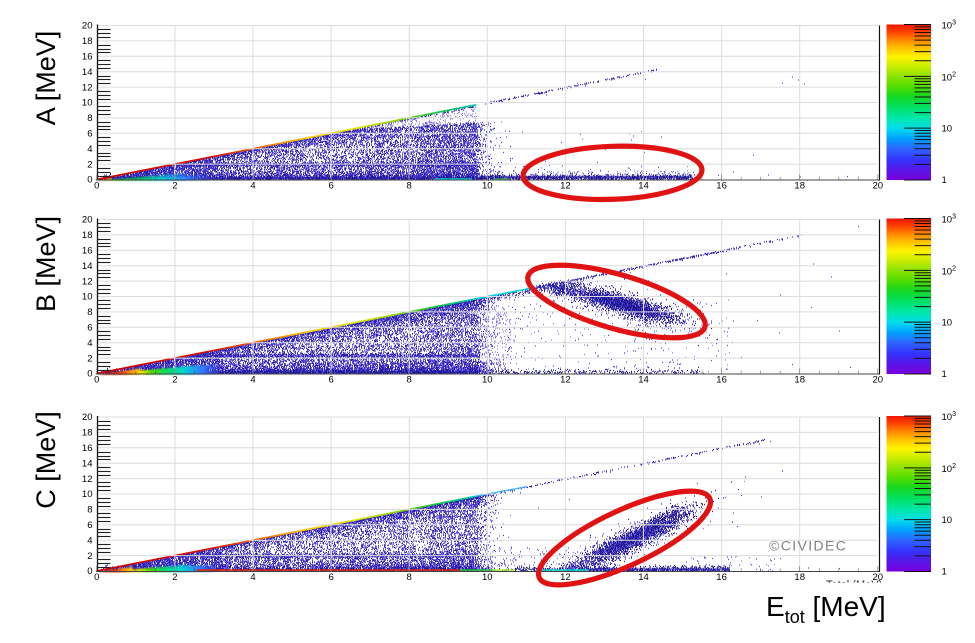 The height and width of the screenshot is (643, 975). I want to click on svg-text: Total (MeV), so click(854, 585).